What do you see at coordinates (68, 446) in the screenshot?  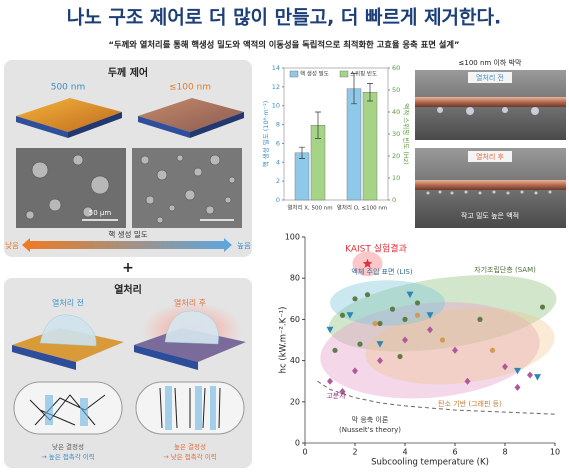 I see `caption: 낮은 결정성` at bounding box center [68, 446].